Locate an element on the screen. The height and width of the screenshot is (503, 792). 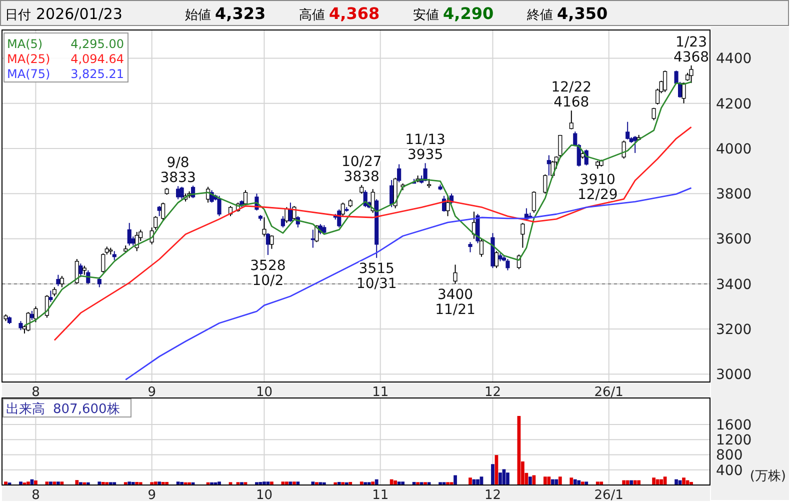
y-tick-label: 1600 is located at coordinates (734, 425).